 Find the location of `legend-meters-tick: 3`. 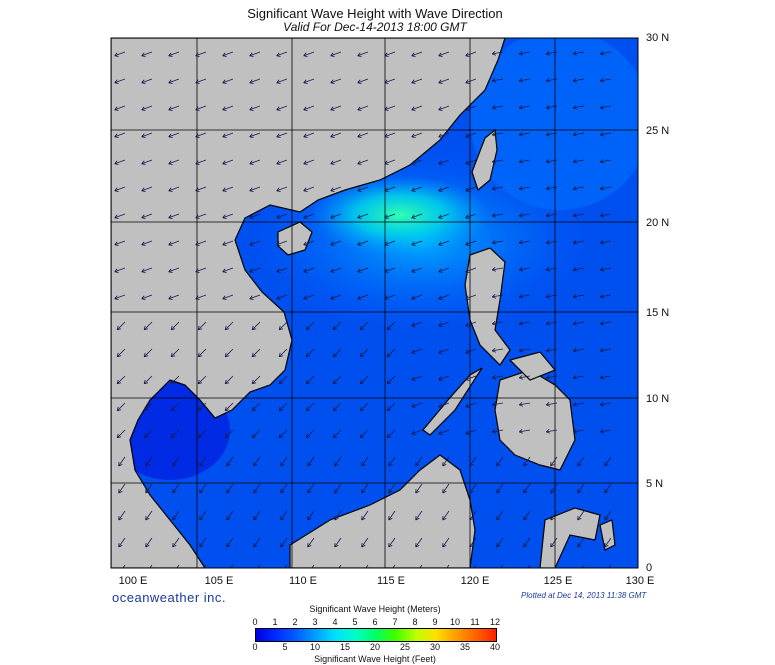

legend-meters-tick: 3 is located at coordinates (315, 622).